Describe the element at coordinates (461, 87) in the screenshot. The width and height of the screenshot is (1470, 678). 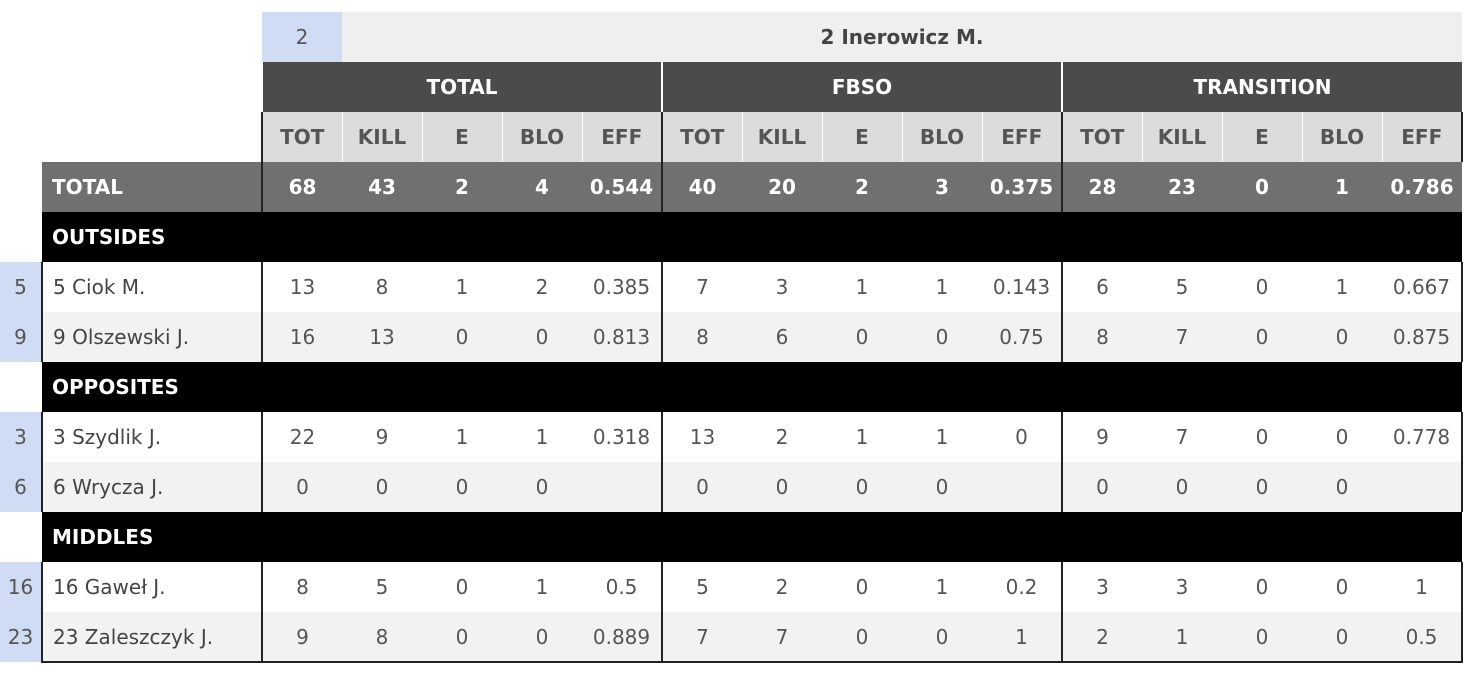
I see `group-header-total: TOTAL` at that location.